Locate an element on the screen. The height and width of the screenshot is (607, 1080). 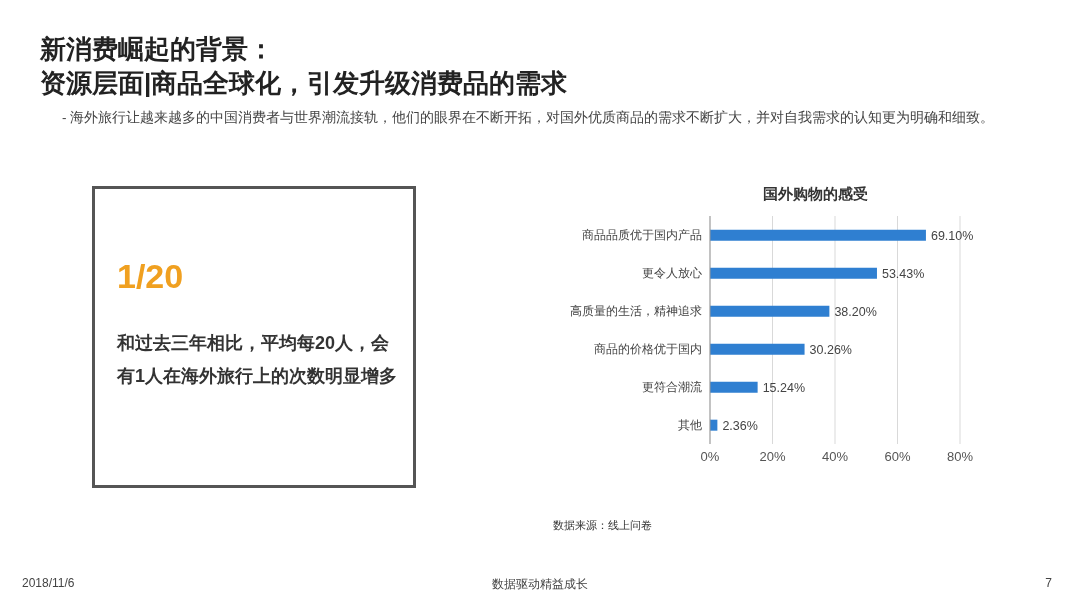
y-tick-label: 更符合潮流 is located at coordinates (672, 387).